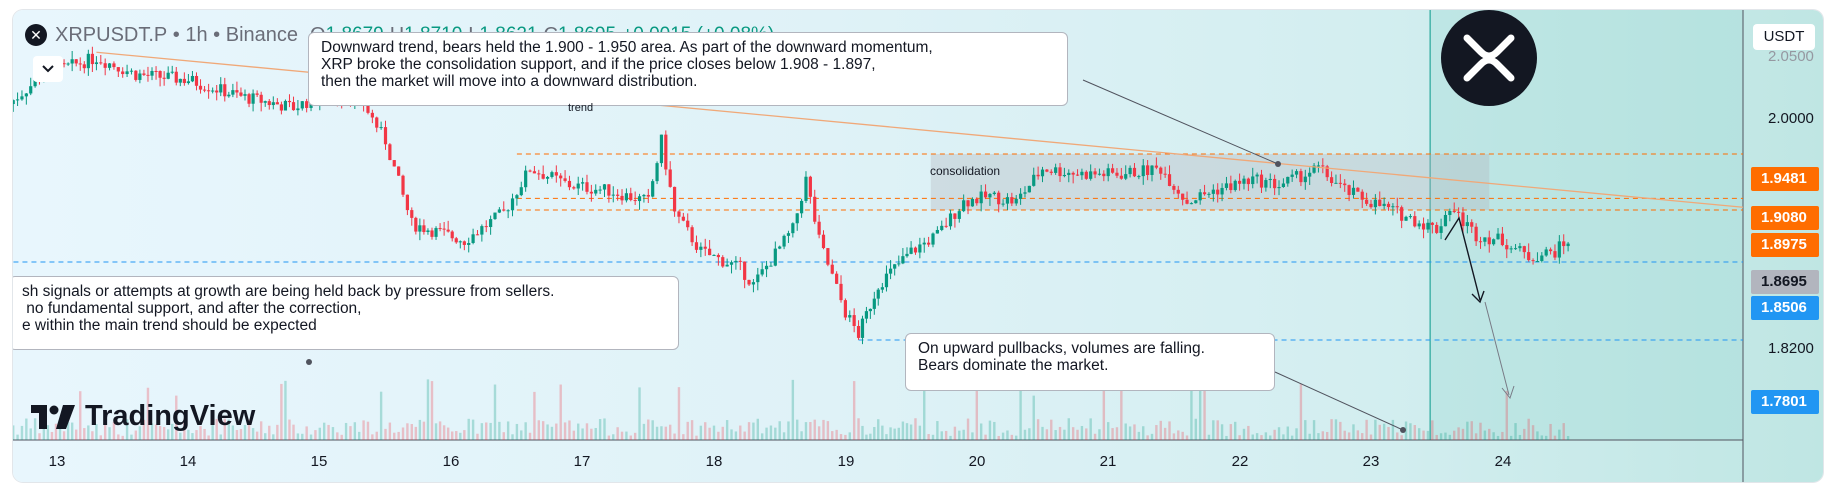 This screenshot has width=1834, height=496. Describe the element at coordinates (36, 35) in the screenshot. I see `close-icon: ✕` at that location.